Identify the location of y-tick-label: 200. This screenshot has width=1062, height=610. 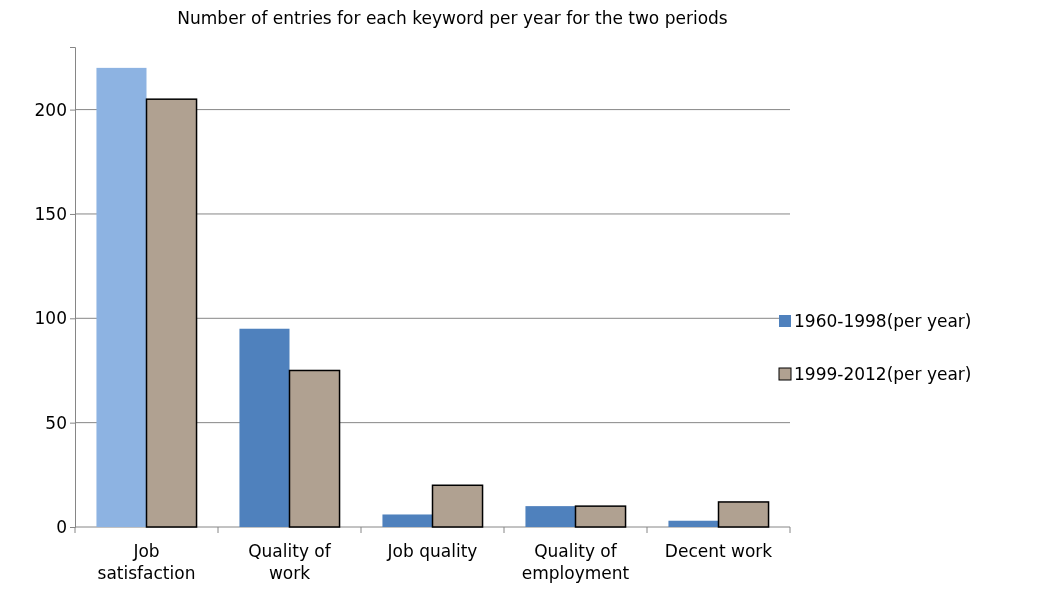
(50, 109).